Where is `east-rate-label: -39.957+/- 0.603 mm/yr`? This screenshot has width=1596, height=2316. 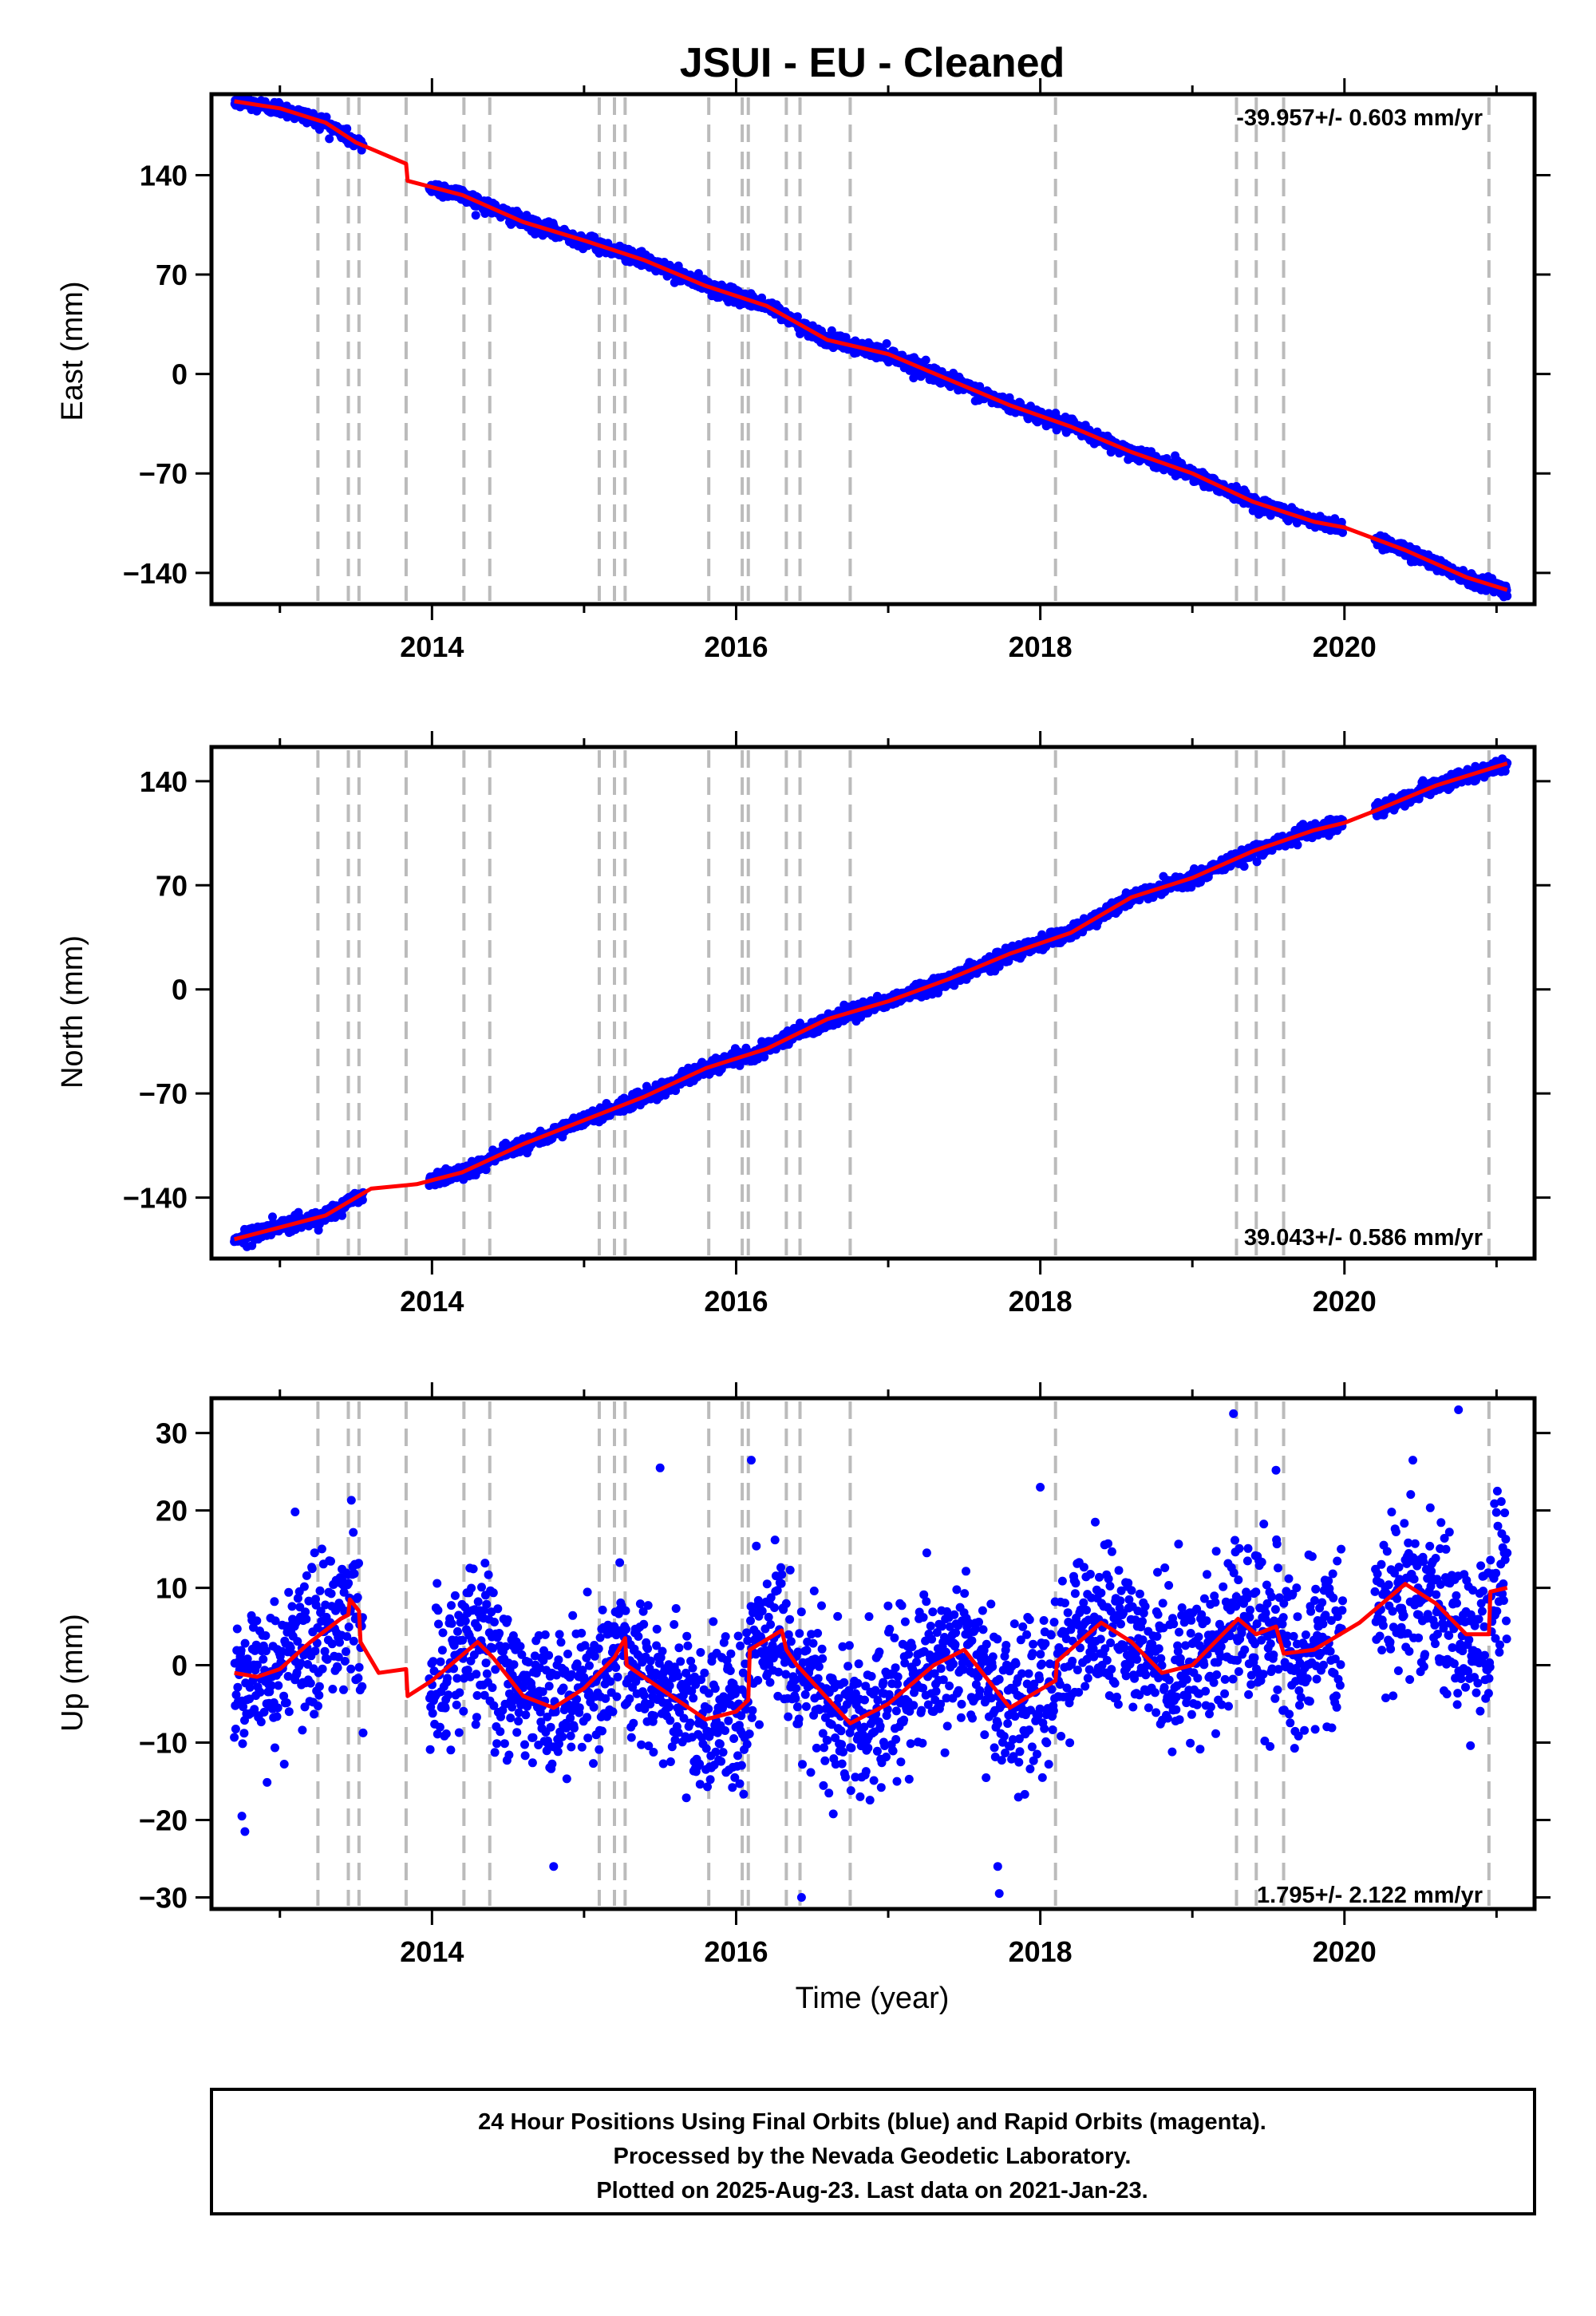
east-rate-label: -39.957+/- 0.603 mm/yr is located at coordinates (1359, 118).